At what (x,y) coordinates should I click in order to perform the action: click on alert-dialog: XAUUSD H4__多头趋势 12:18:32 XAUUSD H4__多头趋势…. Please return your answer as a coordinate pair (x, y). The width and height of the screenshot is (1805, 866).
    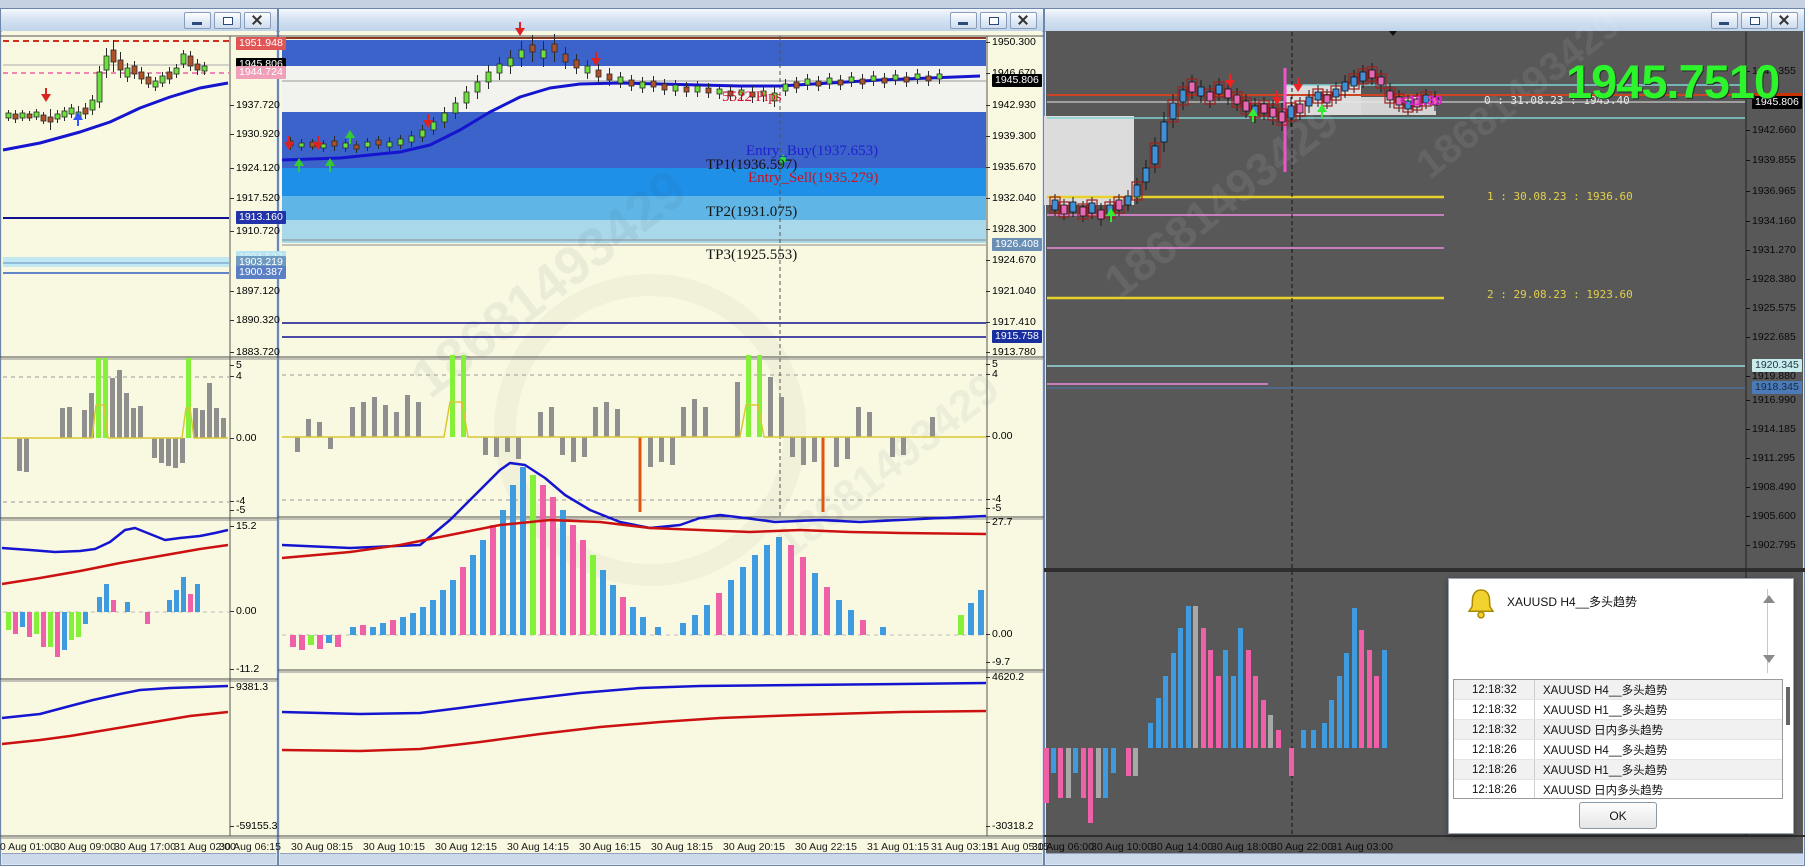
    Looking at the image, I should click on (1621, 706).